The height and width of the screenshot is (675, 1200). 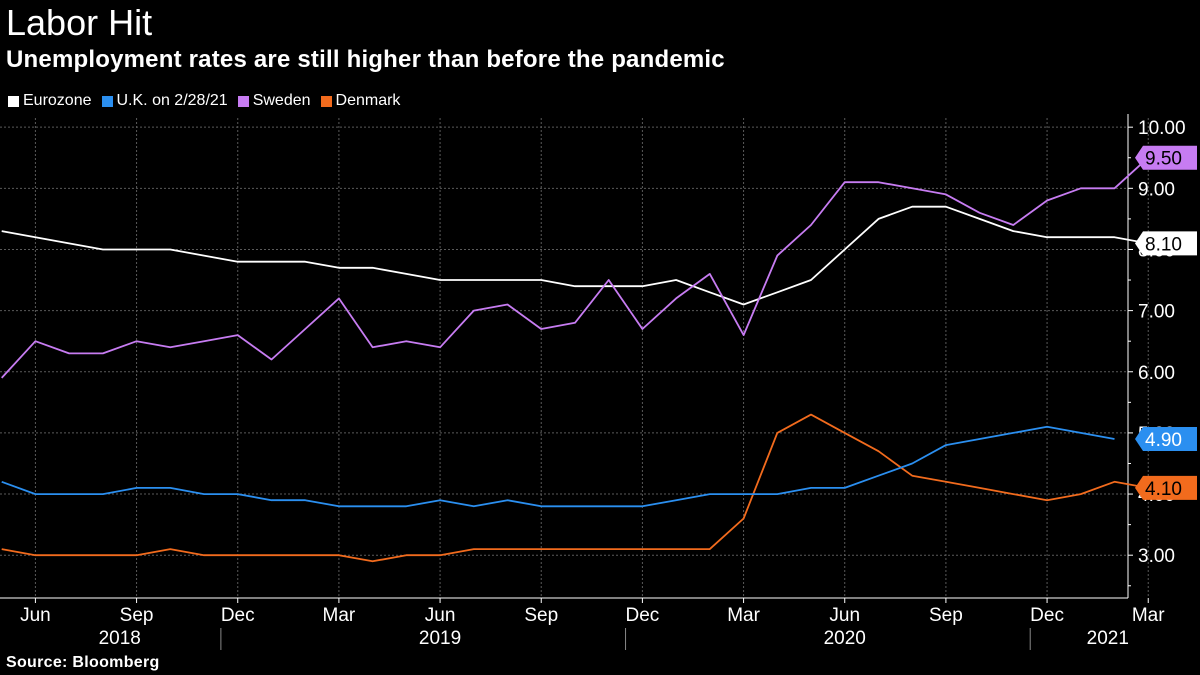 I want to click on end-value-label: 4.10, so click(x=1163, y=489).